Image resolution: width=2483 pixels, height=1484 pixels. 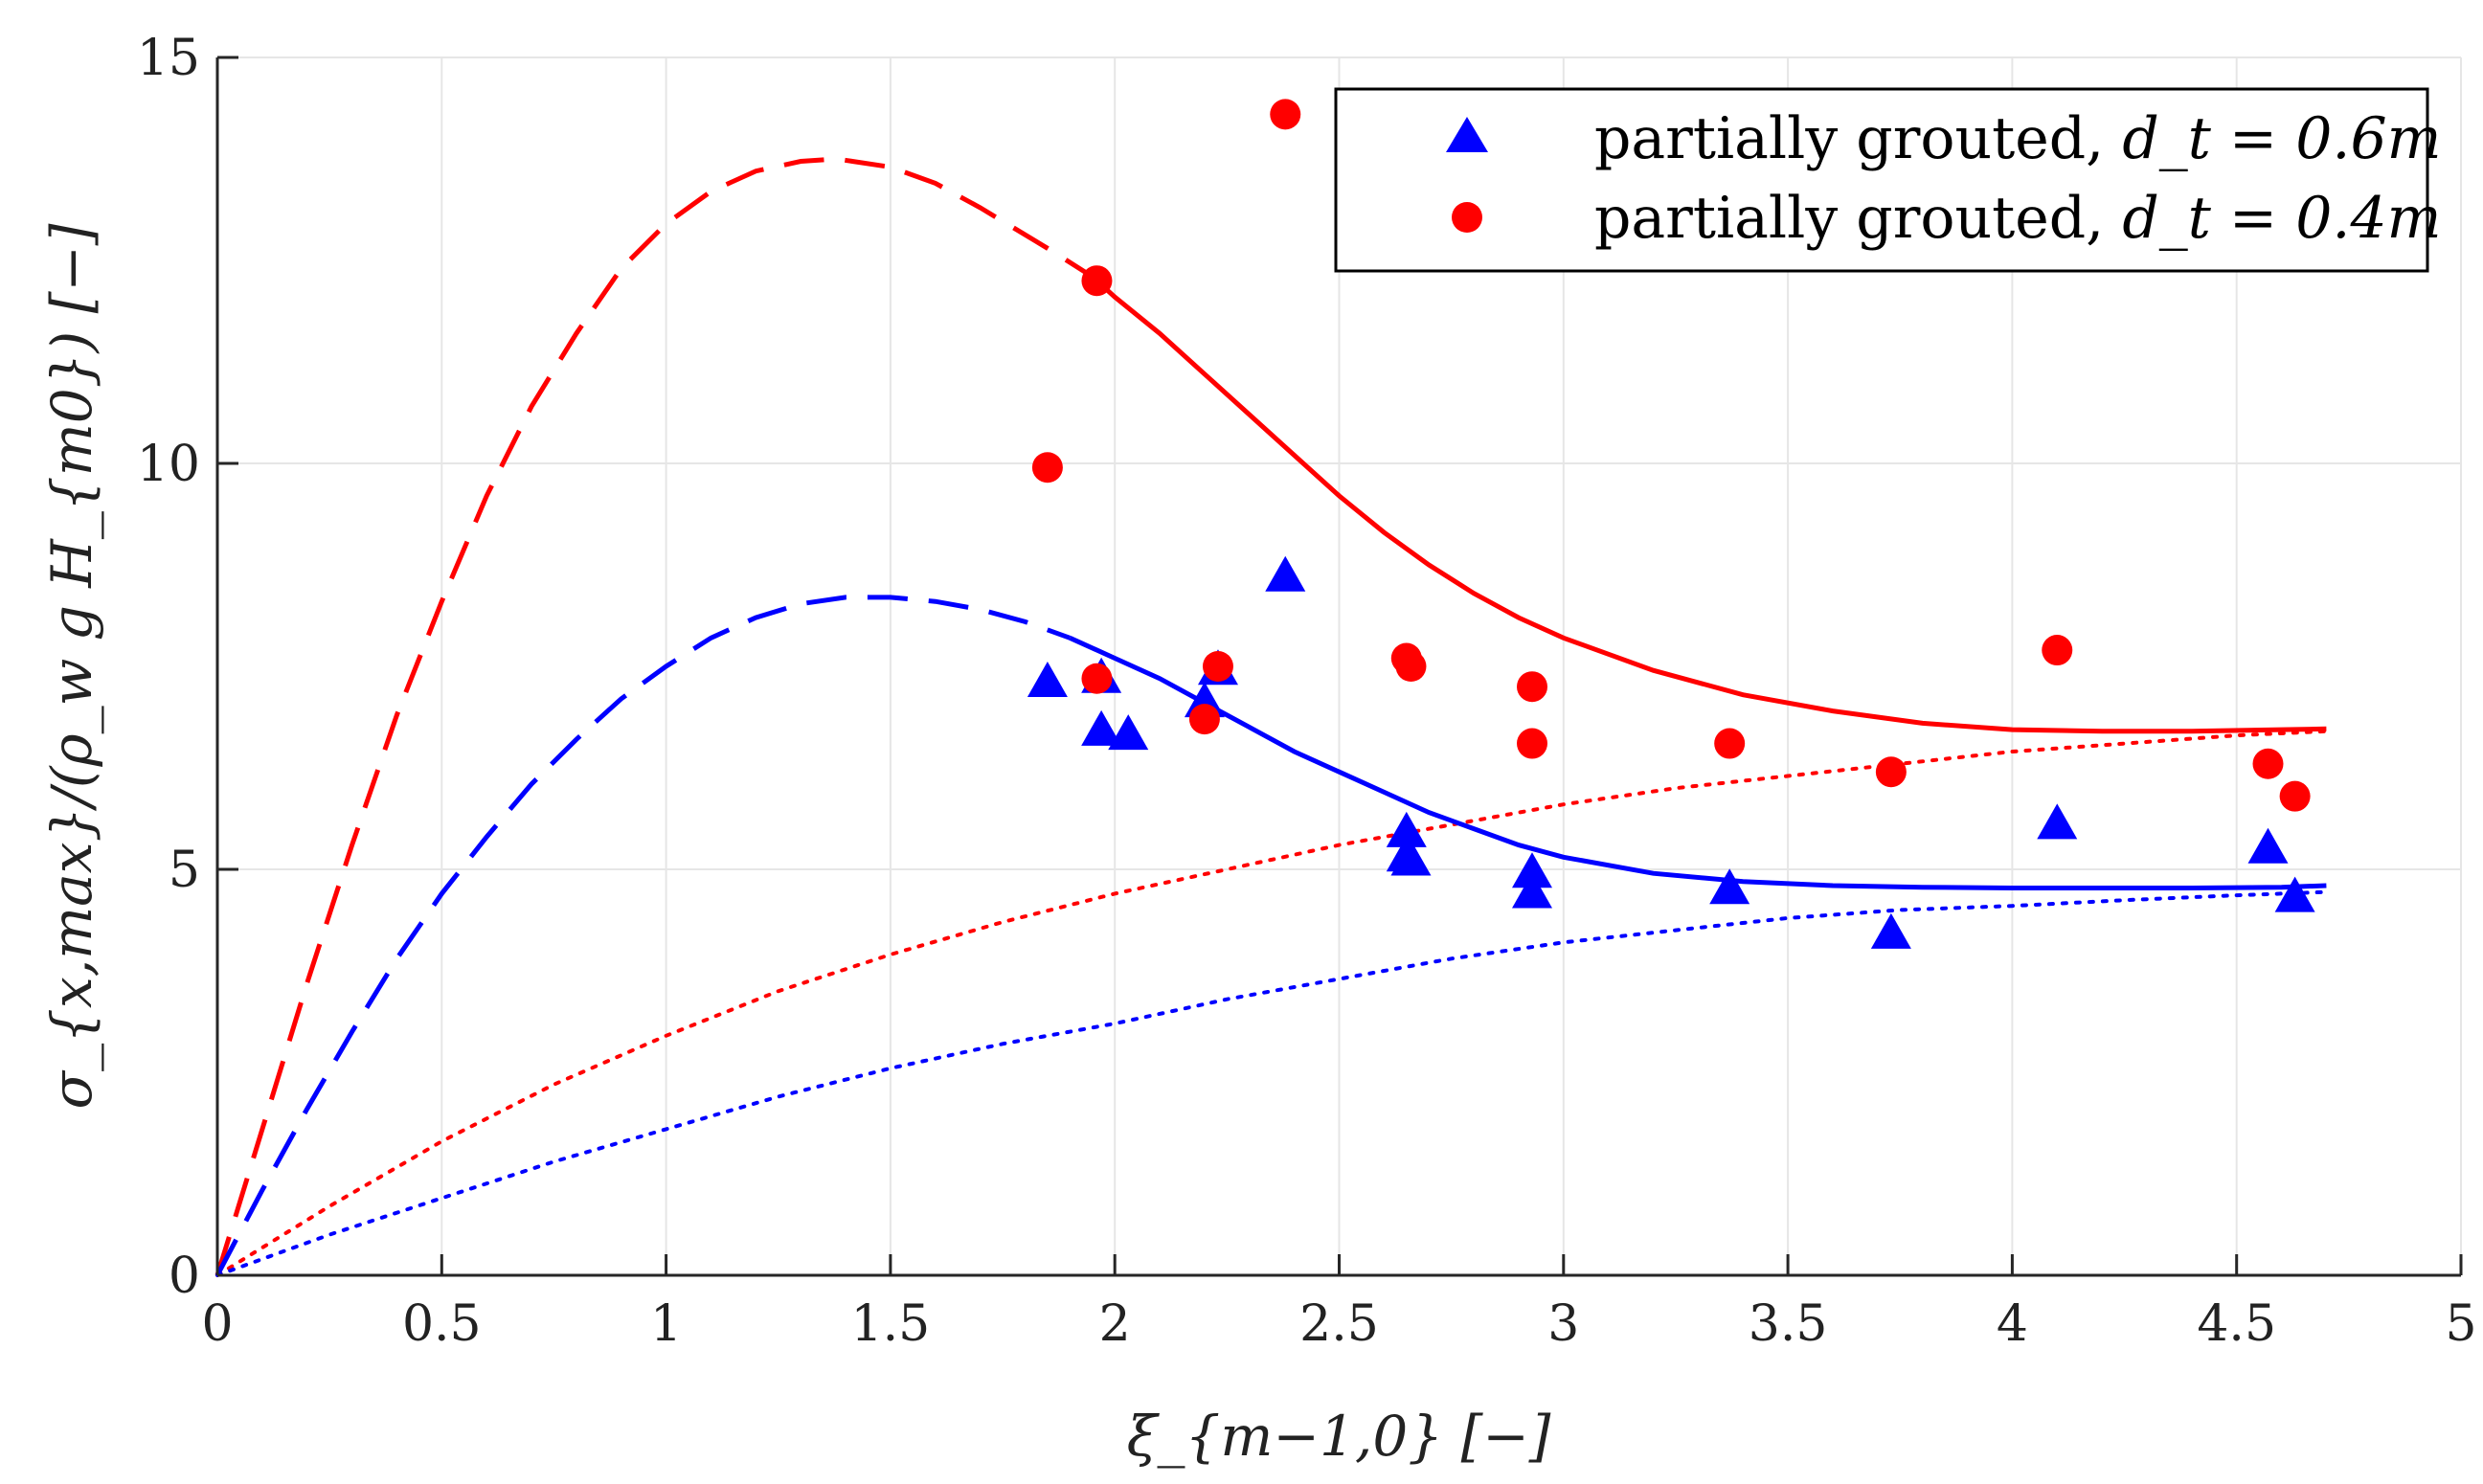 What do you see at coordinates (1467, 217) in the screenshot?
I see `legend-marker-circle` at bounding box center [1467, 217].